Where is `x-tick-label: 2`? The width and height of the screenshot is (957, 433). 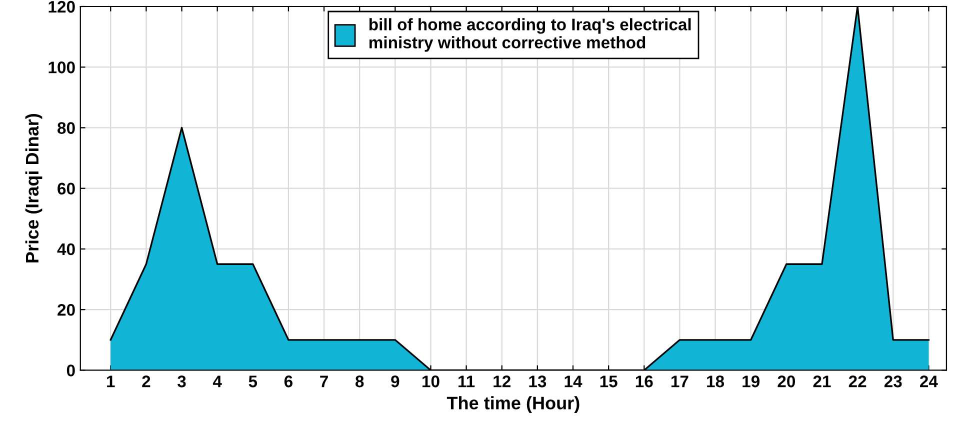
x-tick-label: 2 is located at coordinates (146, 382).